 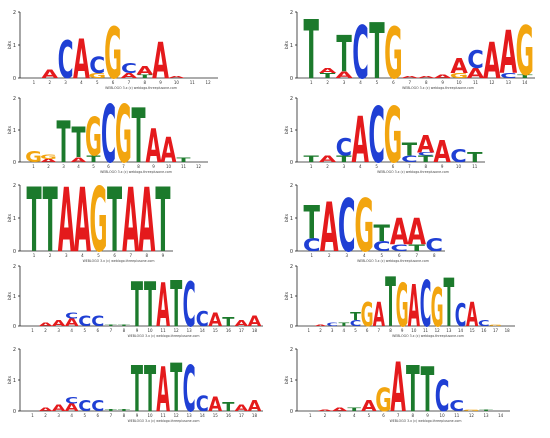 I want to click on y-axis-label: bits, so click(x=287, y=129).